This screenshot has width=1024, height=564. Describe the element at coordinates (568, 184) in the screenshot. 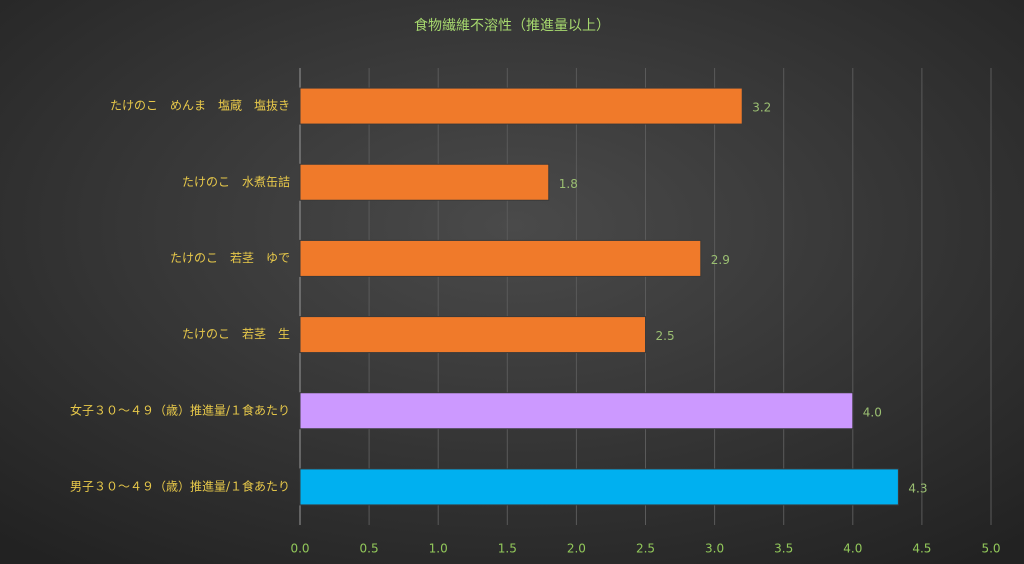

I see `value-label: 1.8` at that location.